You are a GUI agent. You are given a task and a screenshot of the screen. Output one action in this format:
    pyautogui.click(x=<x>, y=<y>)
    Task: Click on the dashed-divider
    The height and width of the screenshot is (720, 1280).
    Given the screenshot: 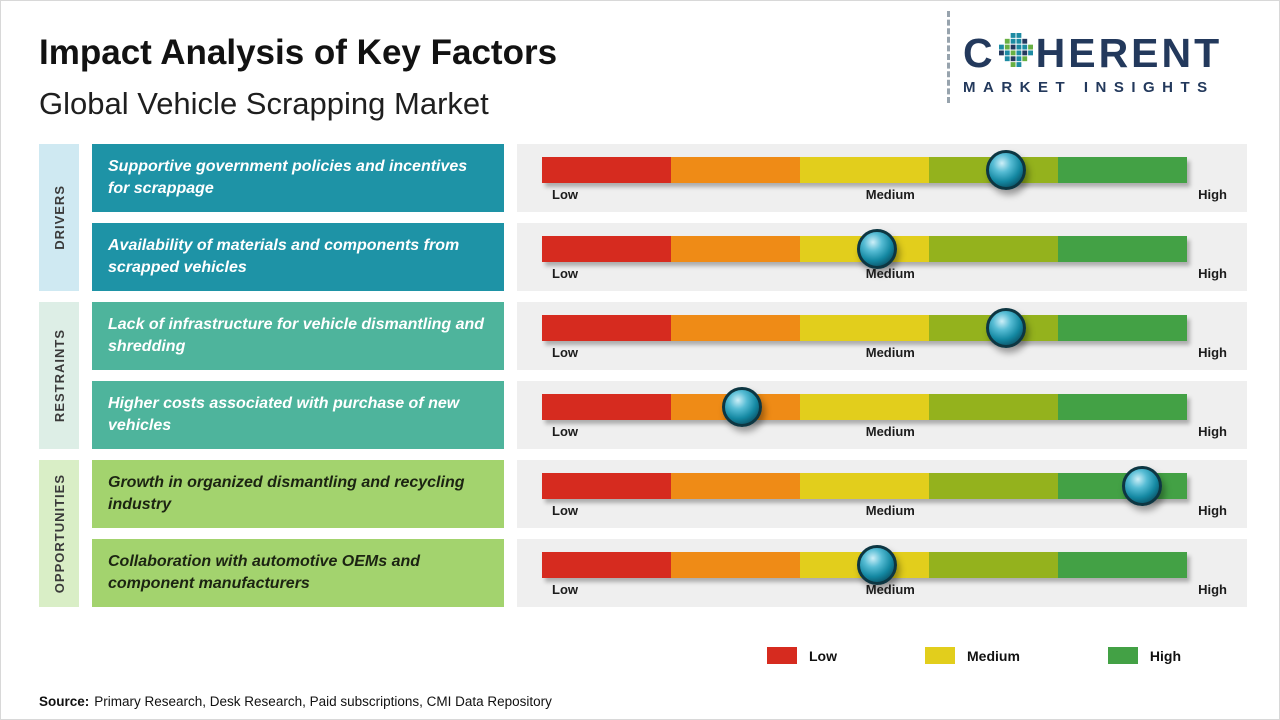 What is the action you would take?
    pyautogui.click(x=948, y=57)
    